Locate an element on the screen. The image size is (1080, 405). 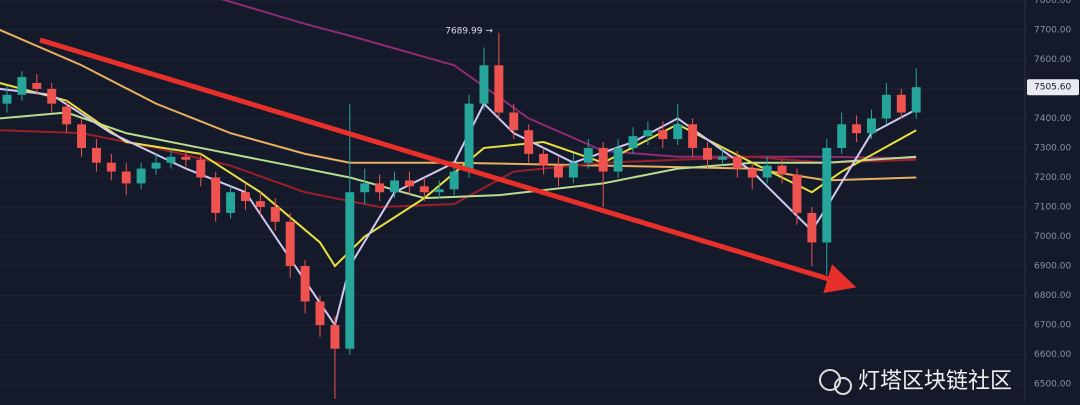
watermark: 灯塔区块链社区 is located at coordinates (915, 382).